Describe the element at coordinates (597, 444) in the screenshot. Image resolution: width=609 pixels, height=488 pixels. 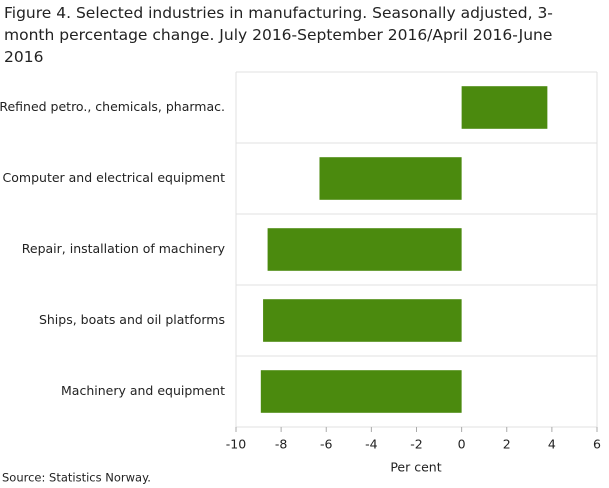
I see `x-tick-label: 6` at that location.